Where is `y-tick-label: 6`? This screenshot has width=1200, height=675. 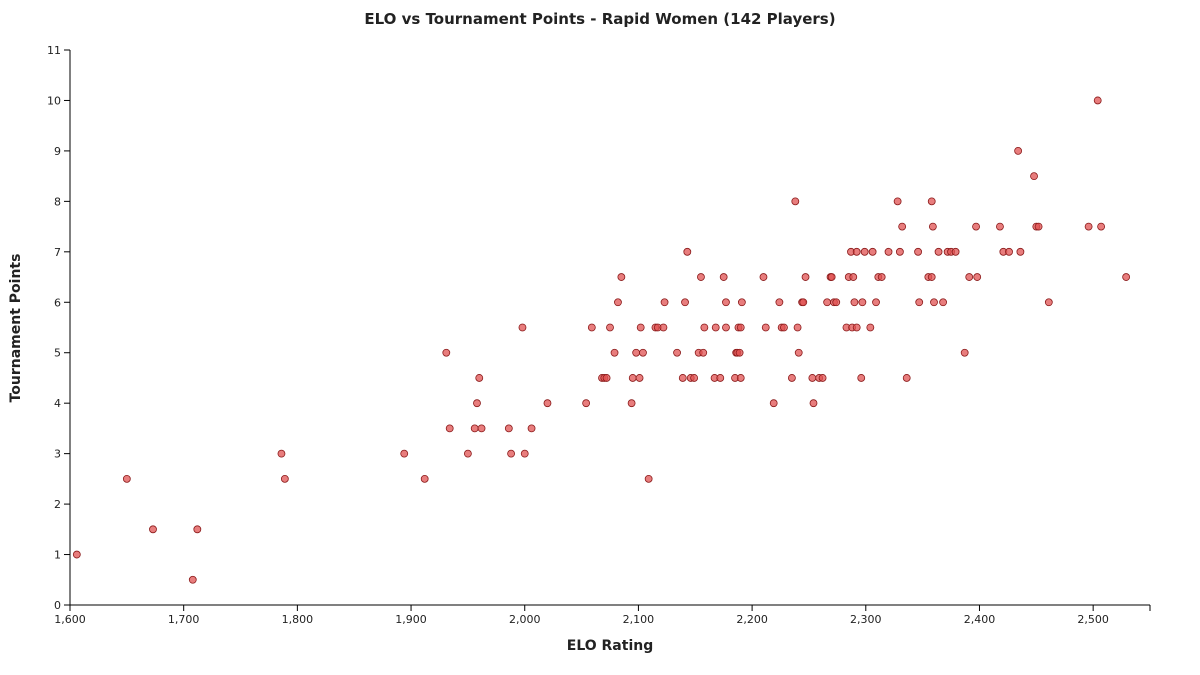 y-tick-label: 6 is located at coordinates (57, 302).